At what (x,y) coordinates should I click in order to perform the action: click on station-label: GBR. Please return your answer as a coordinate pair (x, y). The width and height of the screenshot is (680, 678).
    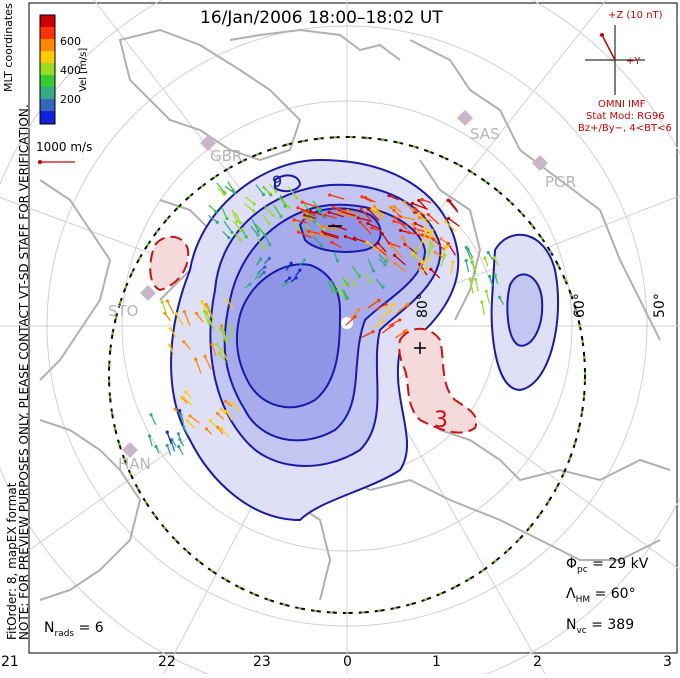
    Looking at the image, I should click on (226, 156).